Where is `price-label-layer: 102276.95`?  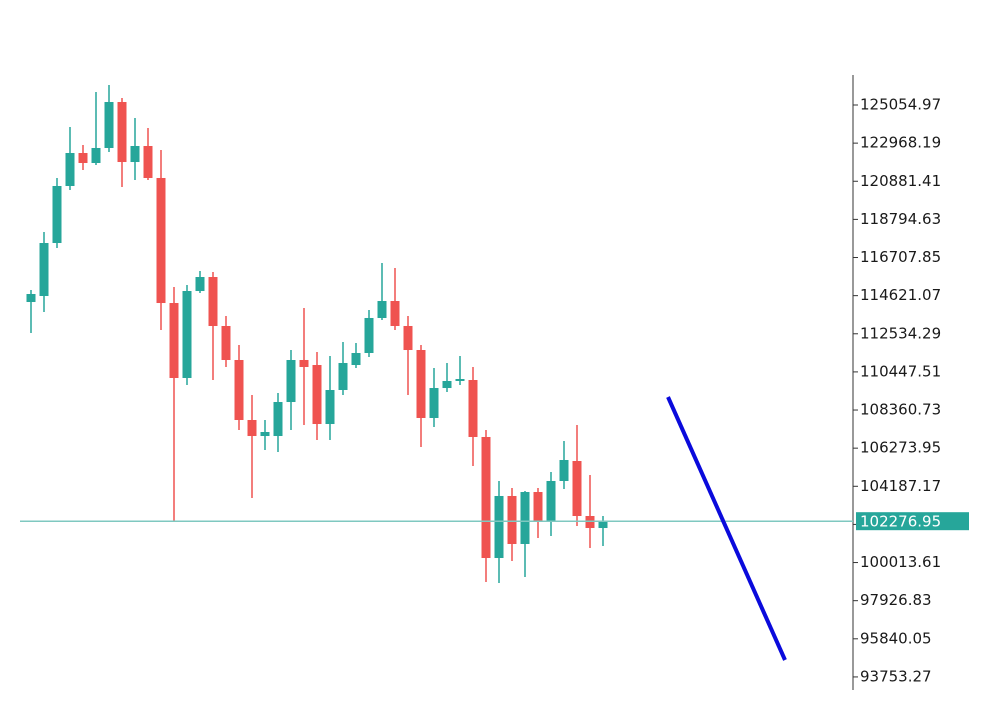 price-label-layer: 102276.95 is located at coordinates (912, 521).